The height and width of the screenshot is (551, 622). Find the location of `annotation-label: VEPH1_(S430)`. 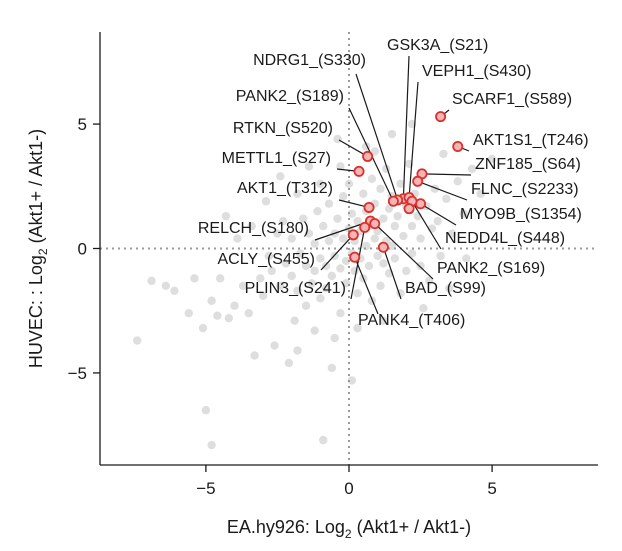

annotation-label: VEPH1_(S430) is located at coordinates (476, 71).